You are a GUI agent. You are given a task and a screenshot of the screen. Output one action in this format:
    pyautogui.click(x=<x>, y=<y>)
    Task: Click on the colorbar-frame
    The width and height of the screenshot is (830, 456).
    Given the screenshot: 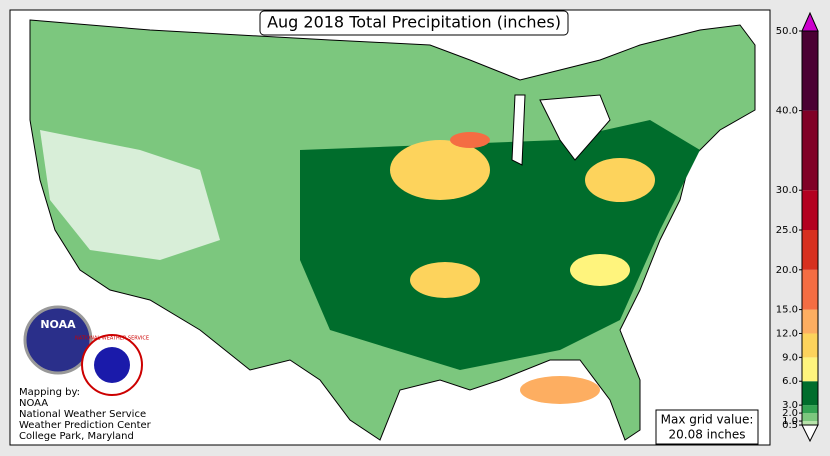 What is the action you would take?
    pyautogui.click(x=810, y=228)
    